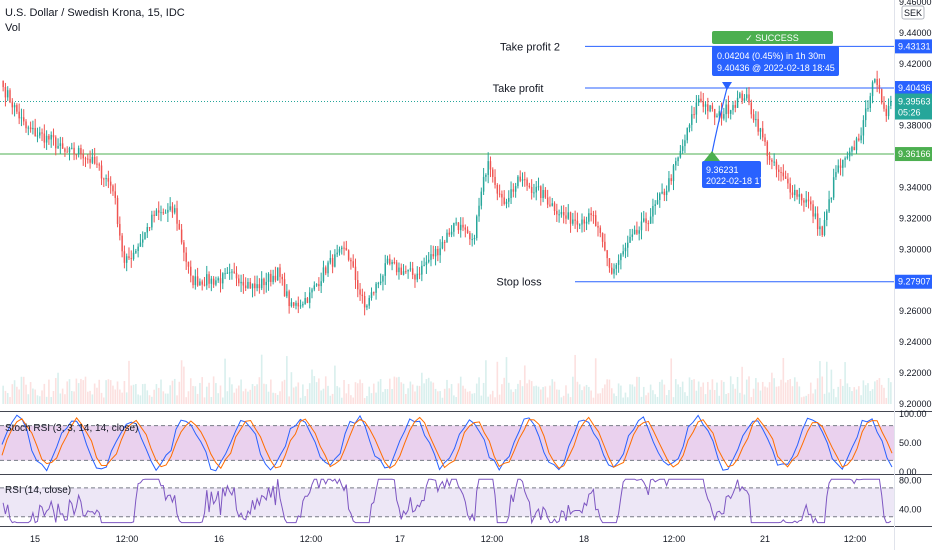  What do you see at coordinates (913, 88) in the screenshot?
I see `price-tag` at bounding box center [913, 88].